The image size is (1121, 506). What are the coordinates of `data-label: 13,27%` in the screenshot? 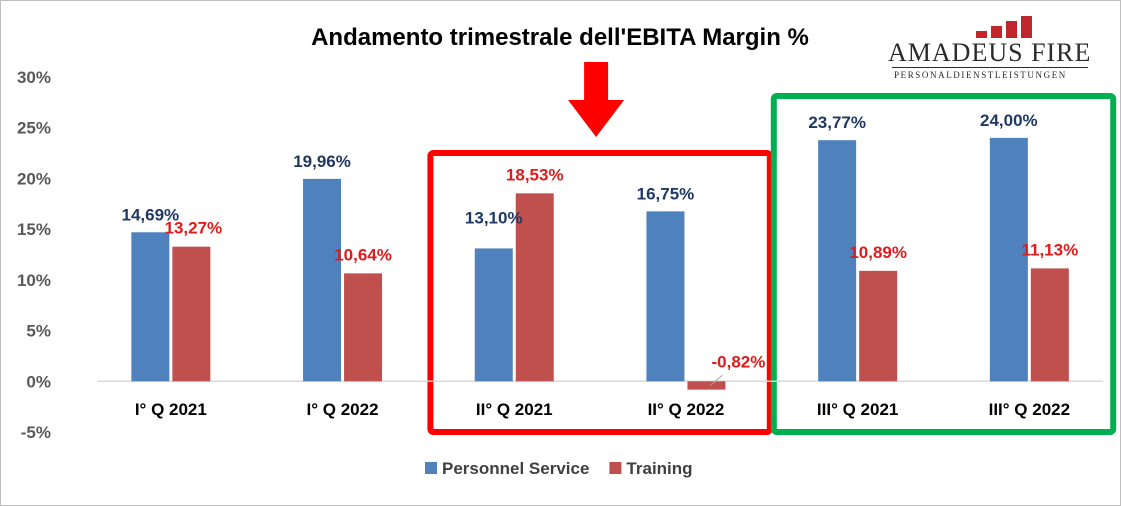 It's located at (194, 228).